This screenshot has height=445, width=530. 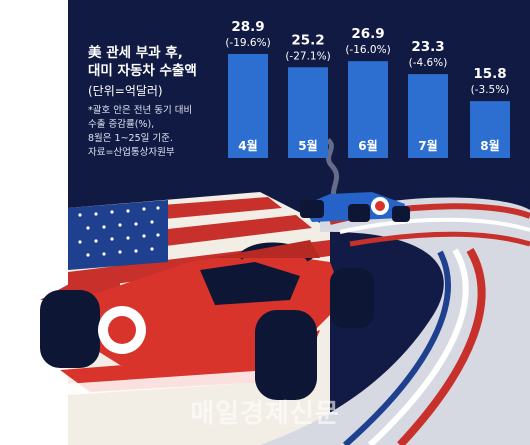 What do you see at coordinates (428, 63) in the screenshot?
I see `change-label-4: (-4.6%)` at bounding box center [428, 63].